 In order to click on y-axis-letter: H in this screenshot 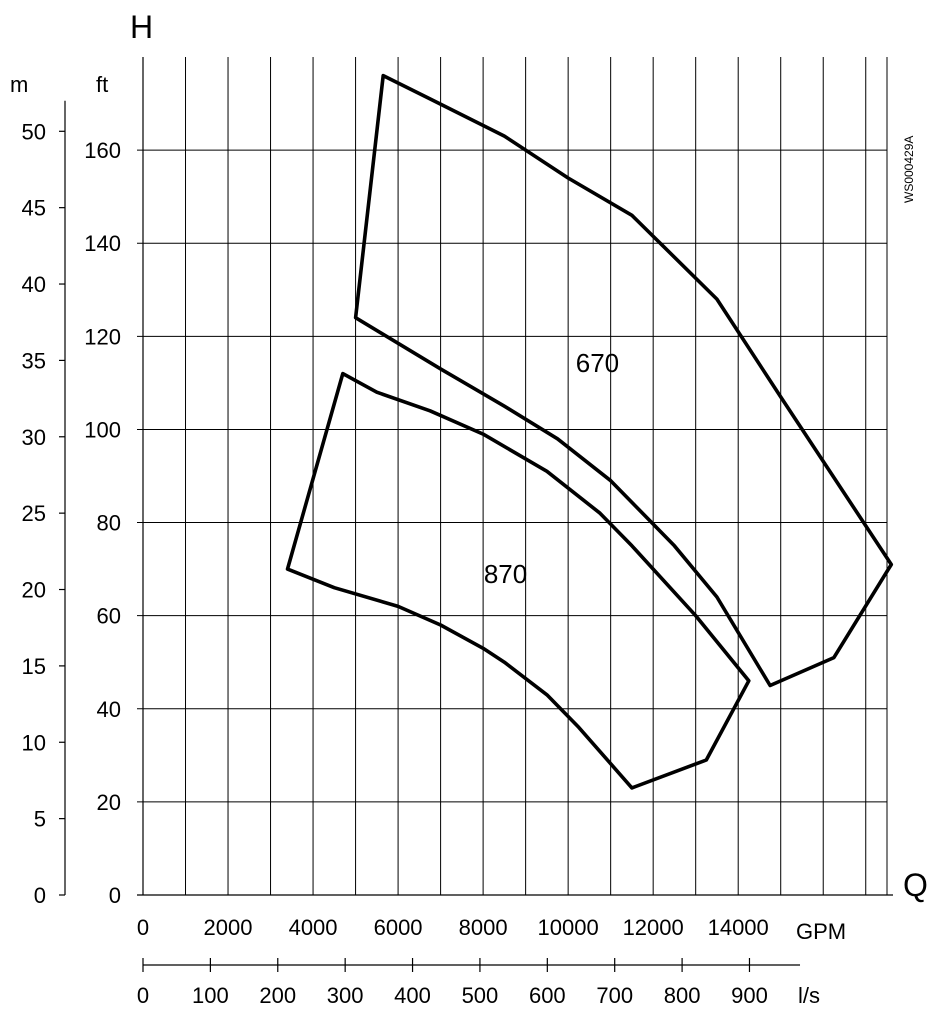, I will do `click(141, 27)`.